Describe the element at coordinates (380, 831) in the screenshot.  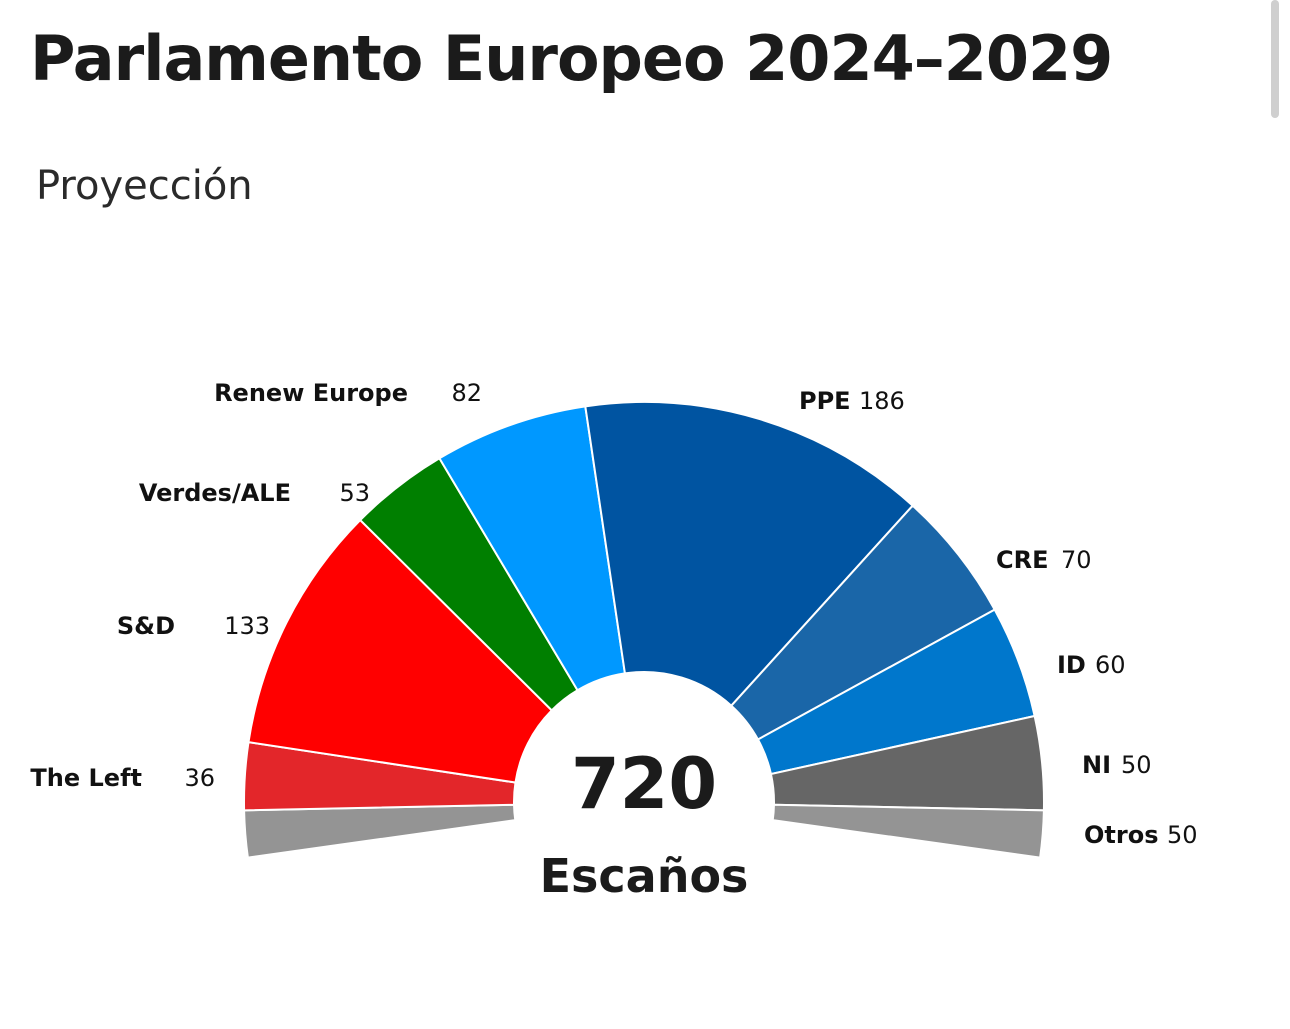
I see `wedge-otros-left` at that location.